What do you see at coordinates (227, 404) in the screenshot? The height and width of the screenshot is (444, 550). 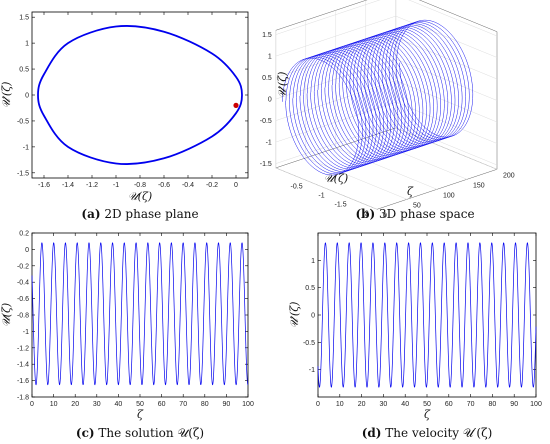 I see `x-tick-label: 90` at bounding box center [227, 404].